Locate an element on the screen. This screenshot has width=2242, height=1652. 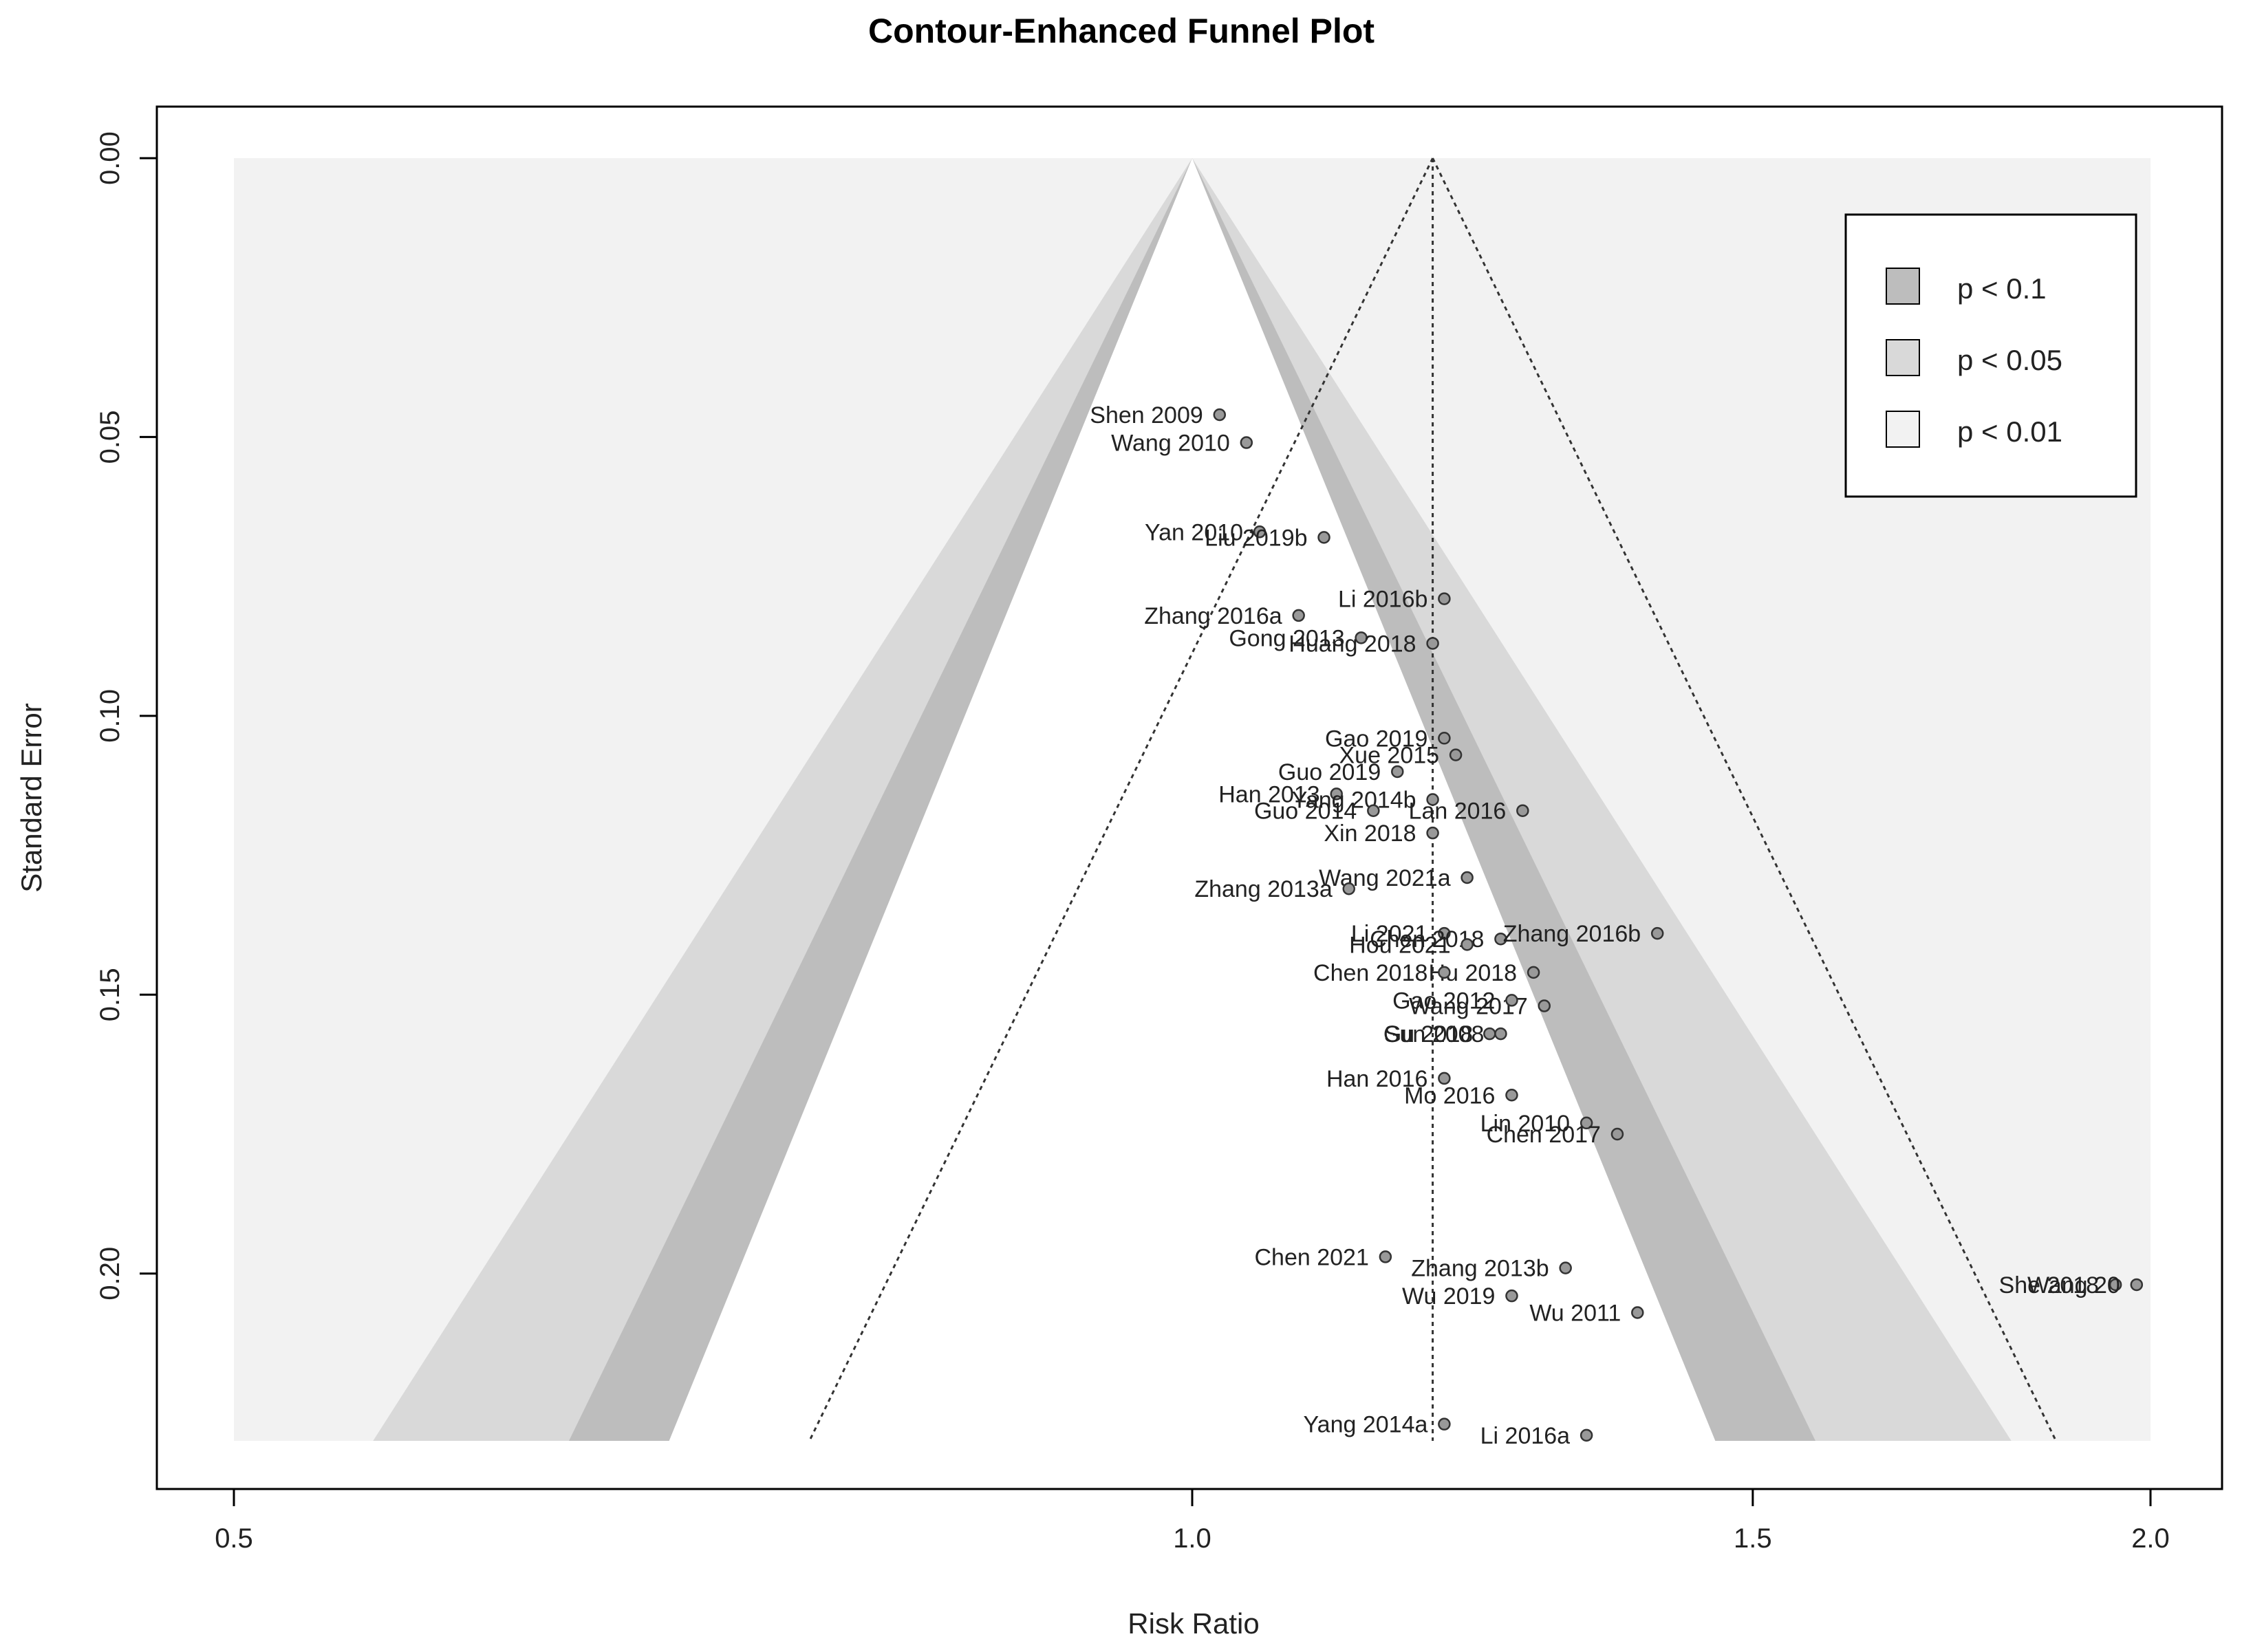
study-label: Guo 2019 is located at coordinates (1329, 772).